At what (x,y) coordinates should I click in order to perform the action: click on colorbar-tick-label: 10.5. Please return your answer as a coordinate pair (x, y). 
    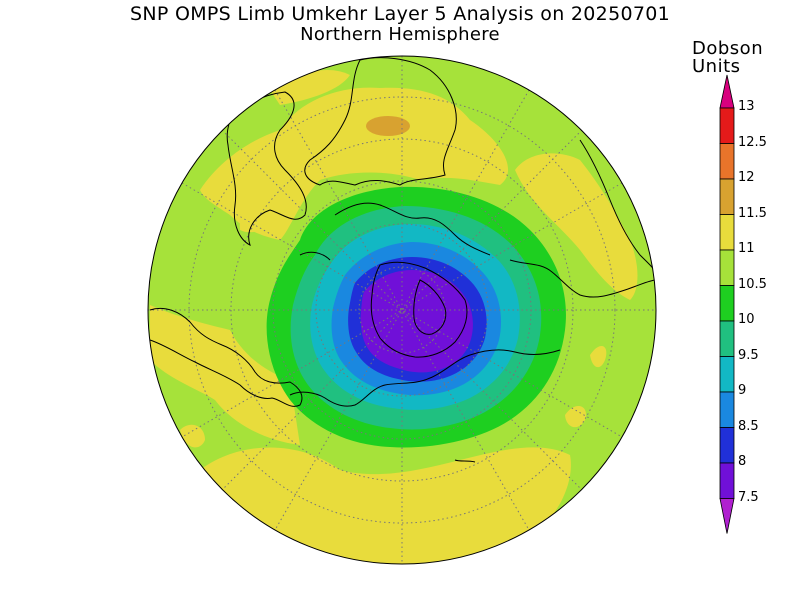
    Looking at the image, I should click on (752, 284).